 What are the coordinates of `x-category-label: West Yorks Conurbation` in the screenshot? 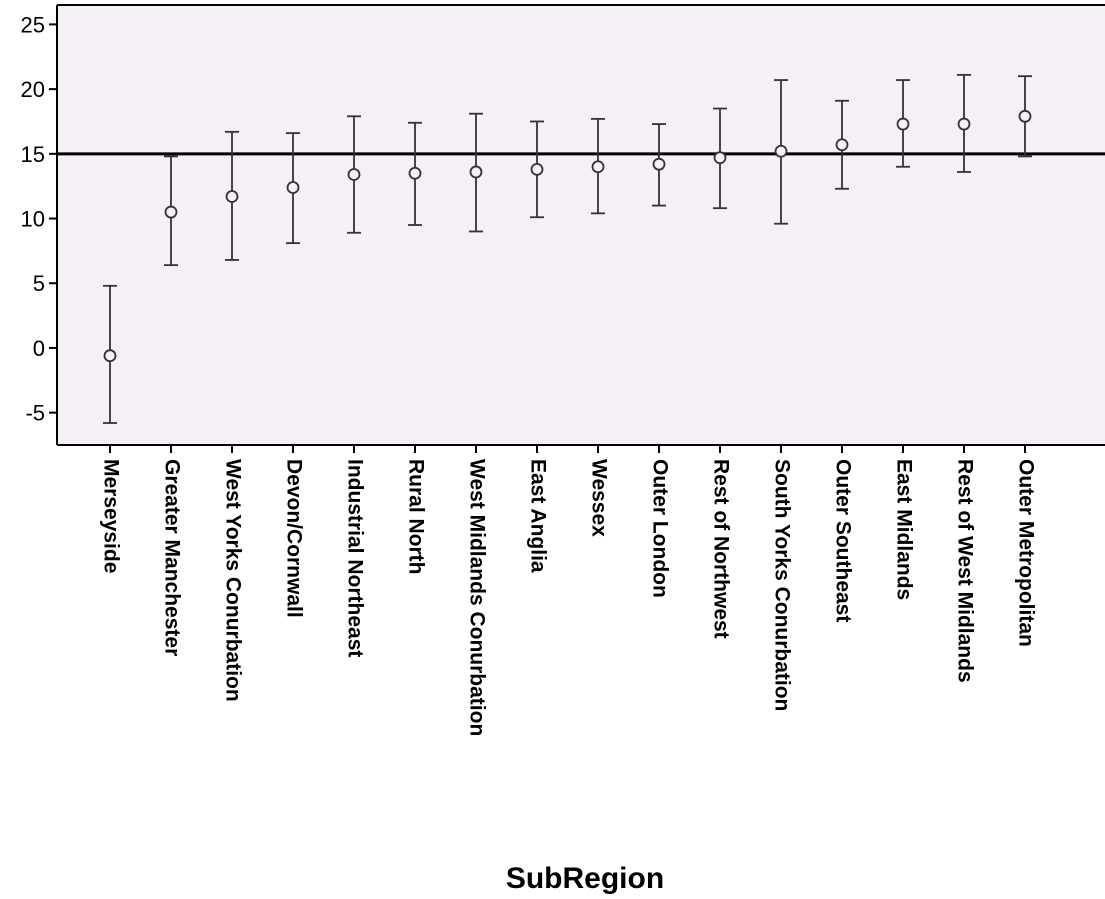 It's located at (232, 580).